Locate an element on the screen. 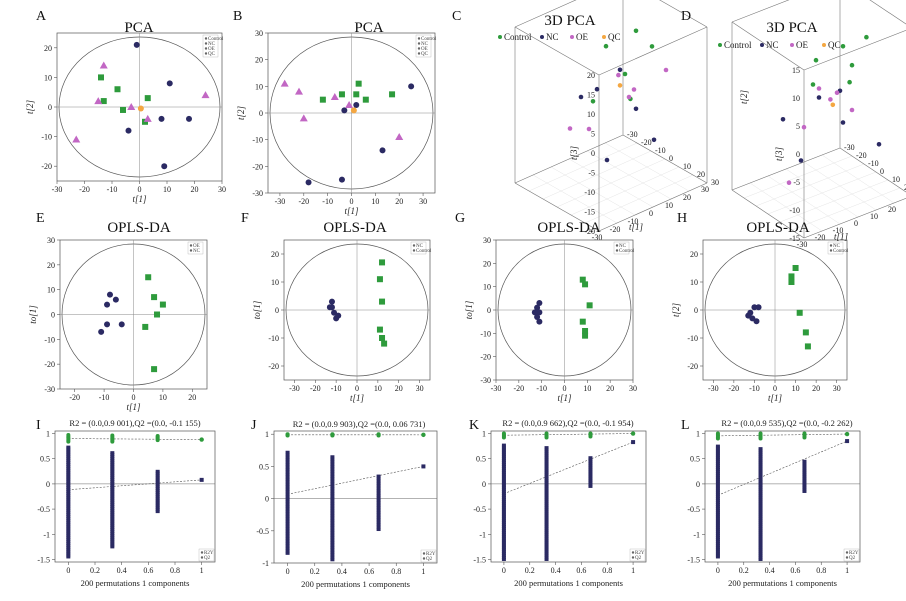  chart-title: 3D PCA is located at coordinates (791, 28).